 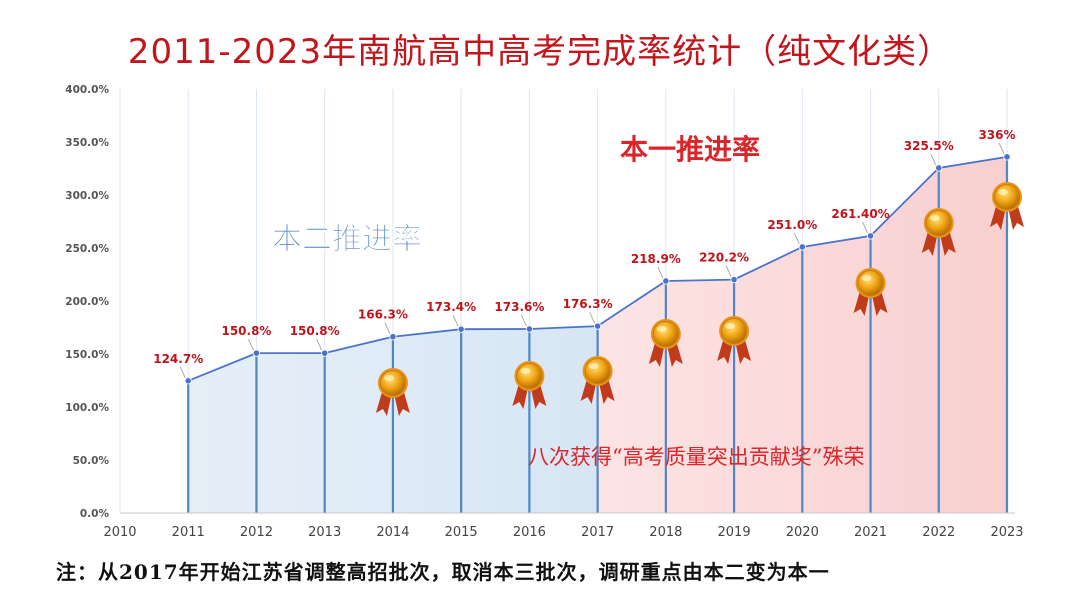 What do you see at coordinates (461, 532) in the screenshot?
I see `x-tick-label: 2015` at bounding box center [461, 532].